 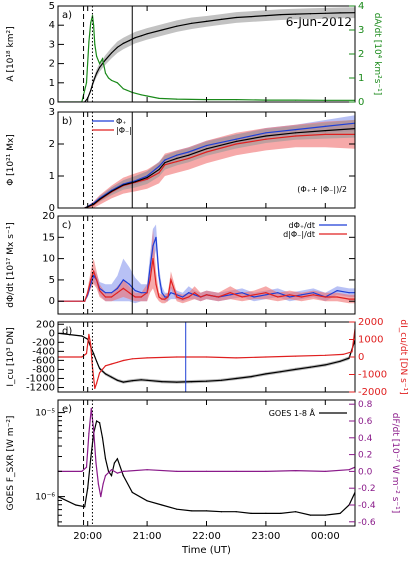 What do you see at coordinates (325, 536) in the screenshot?
I see `x-tick-label: 00:00` at bounding box center [325, 536].